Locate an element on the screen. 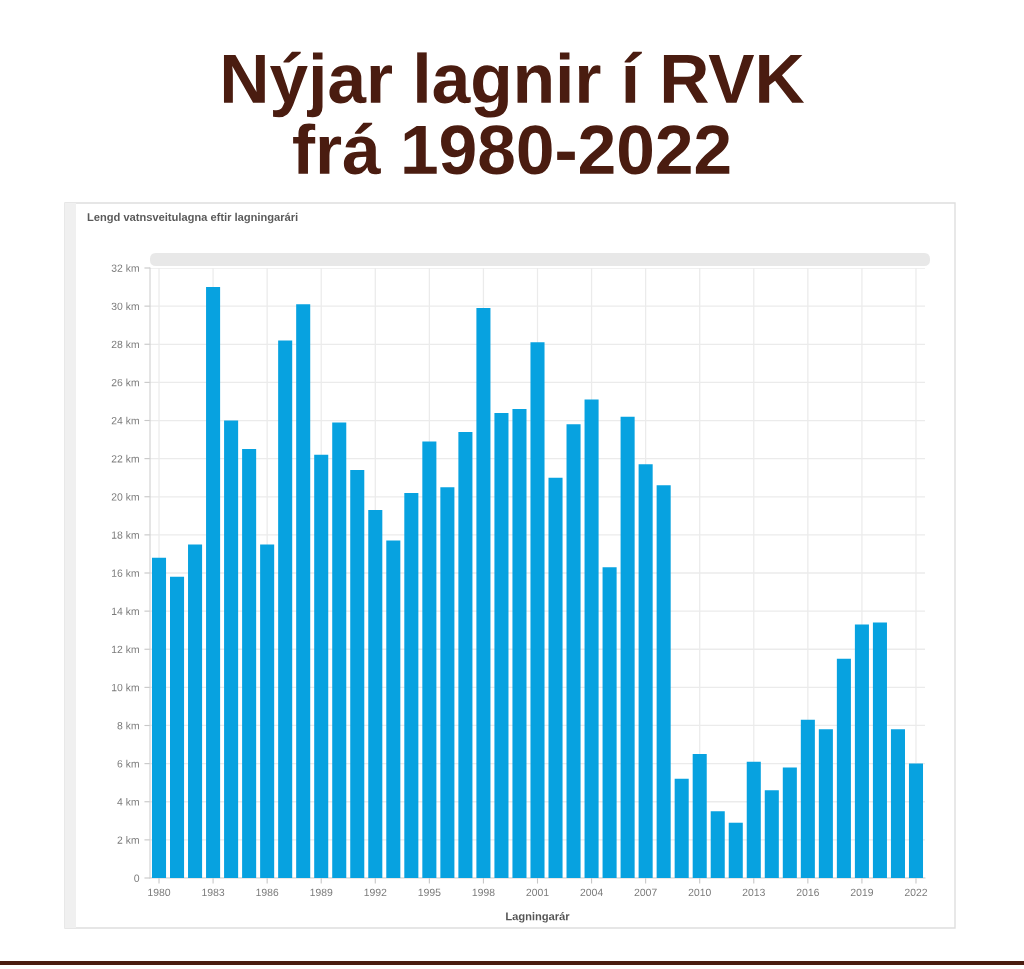 The image size is (1024, 969). x-axis-title: Lagningarár is located at coordinates (538, 917).